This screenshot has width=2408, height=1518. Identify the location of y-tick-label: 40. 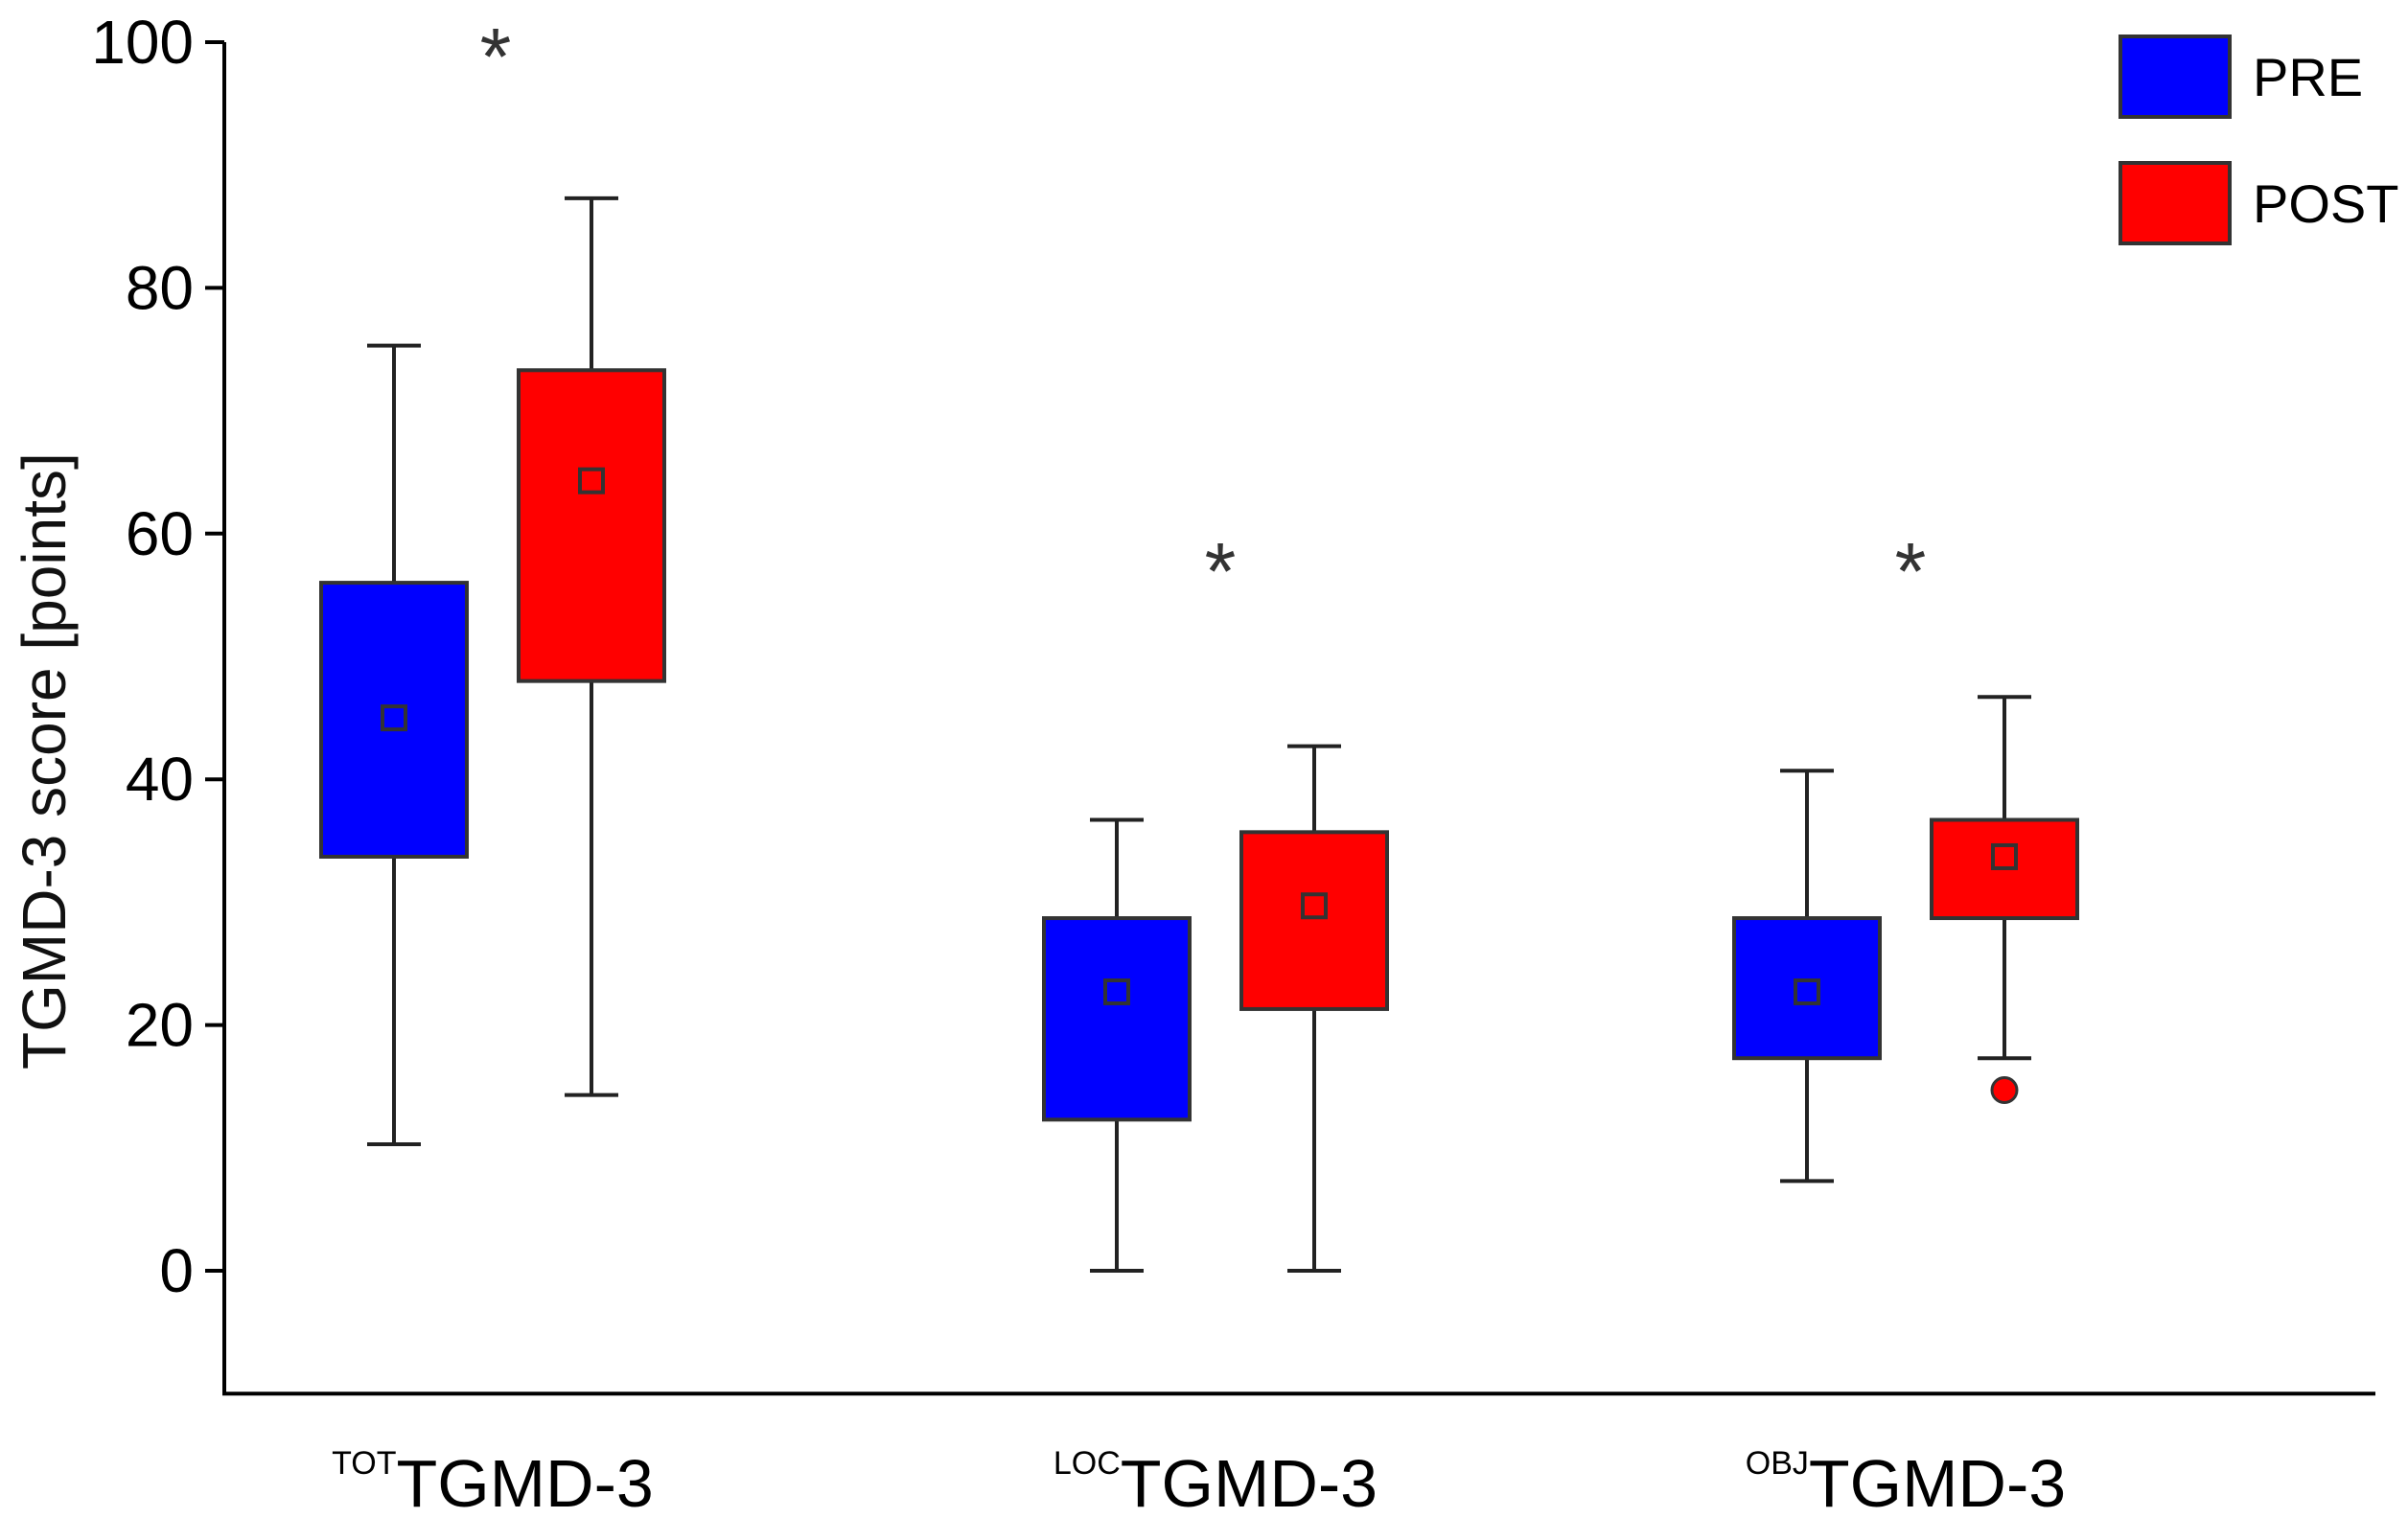
(160, 779).